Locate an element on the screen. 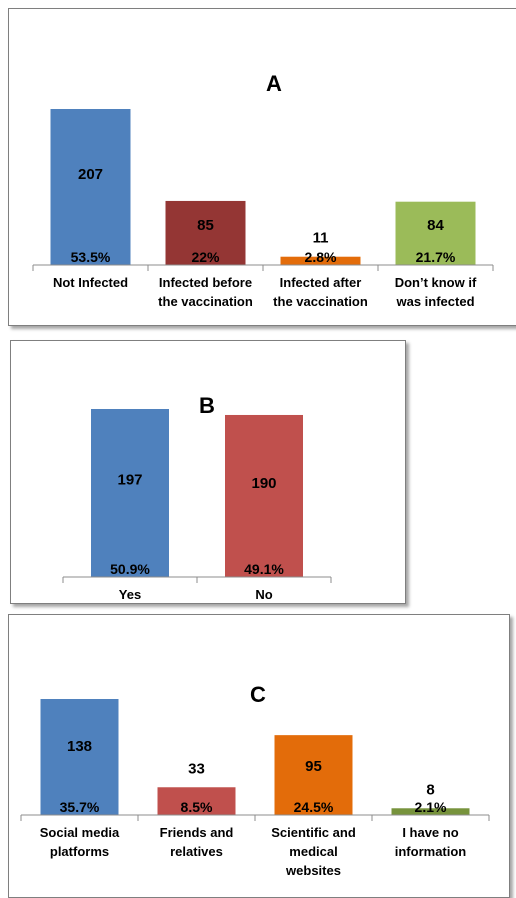  chart-c-count-label-0: 138 is located at coordinates (79, 746).